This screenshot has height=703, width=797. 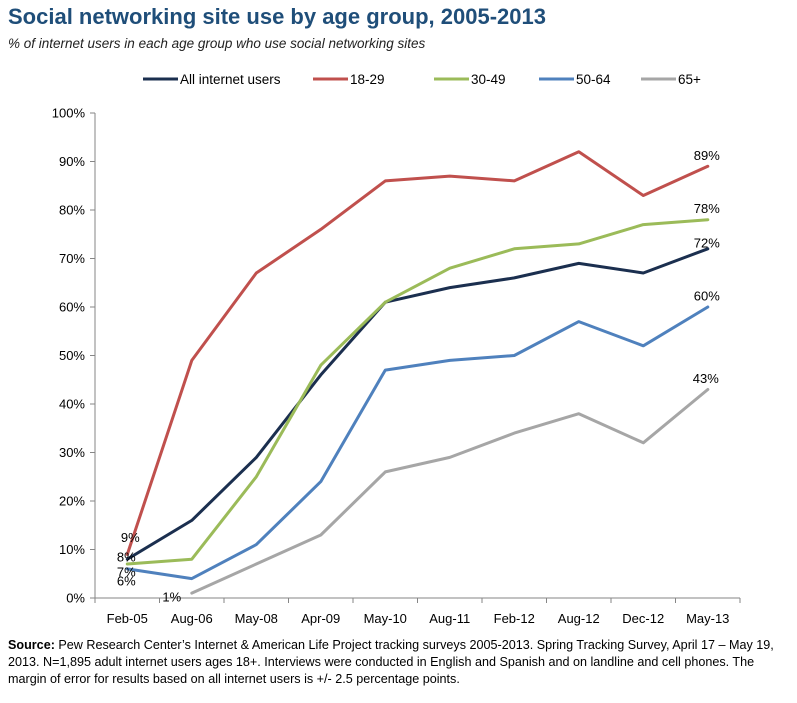 I want to click on data-label: 8%, so click(x=126, y=557).